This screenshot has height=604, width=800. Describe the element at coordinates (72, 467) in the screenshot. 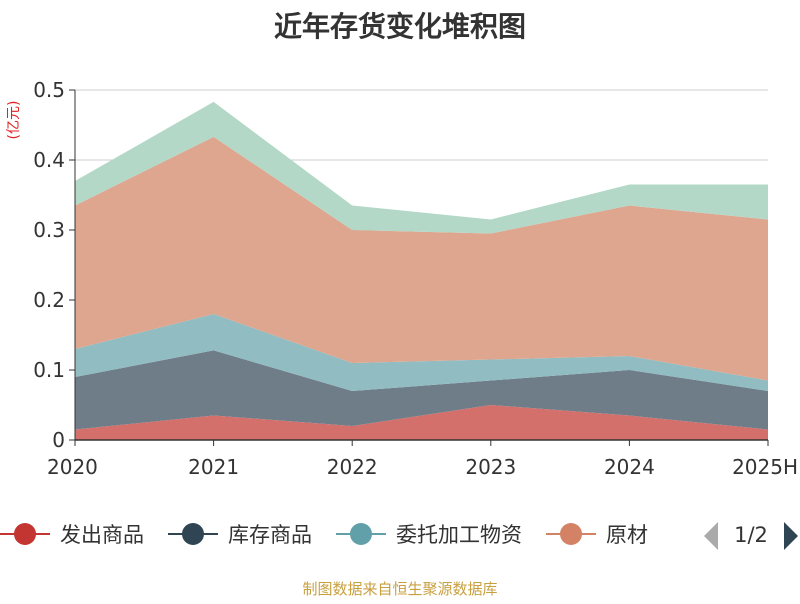

I see `x-tick-label: 2020` at that location.